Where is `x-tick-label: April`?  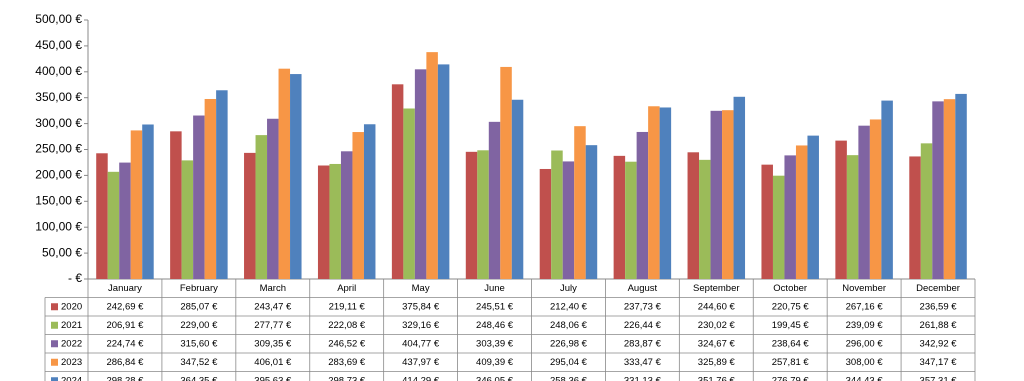
x-tick-label: April is located at coordinates (346, 288).